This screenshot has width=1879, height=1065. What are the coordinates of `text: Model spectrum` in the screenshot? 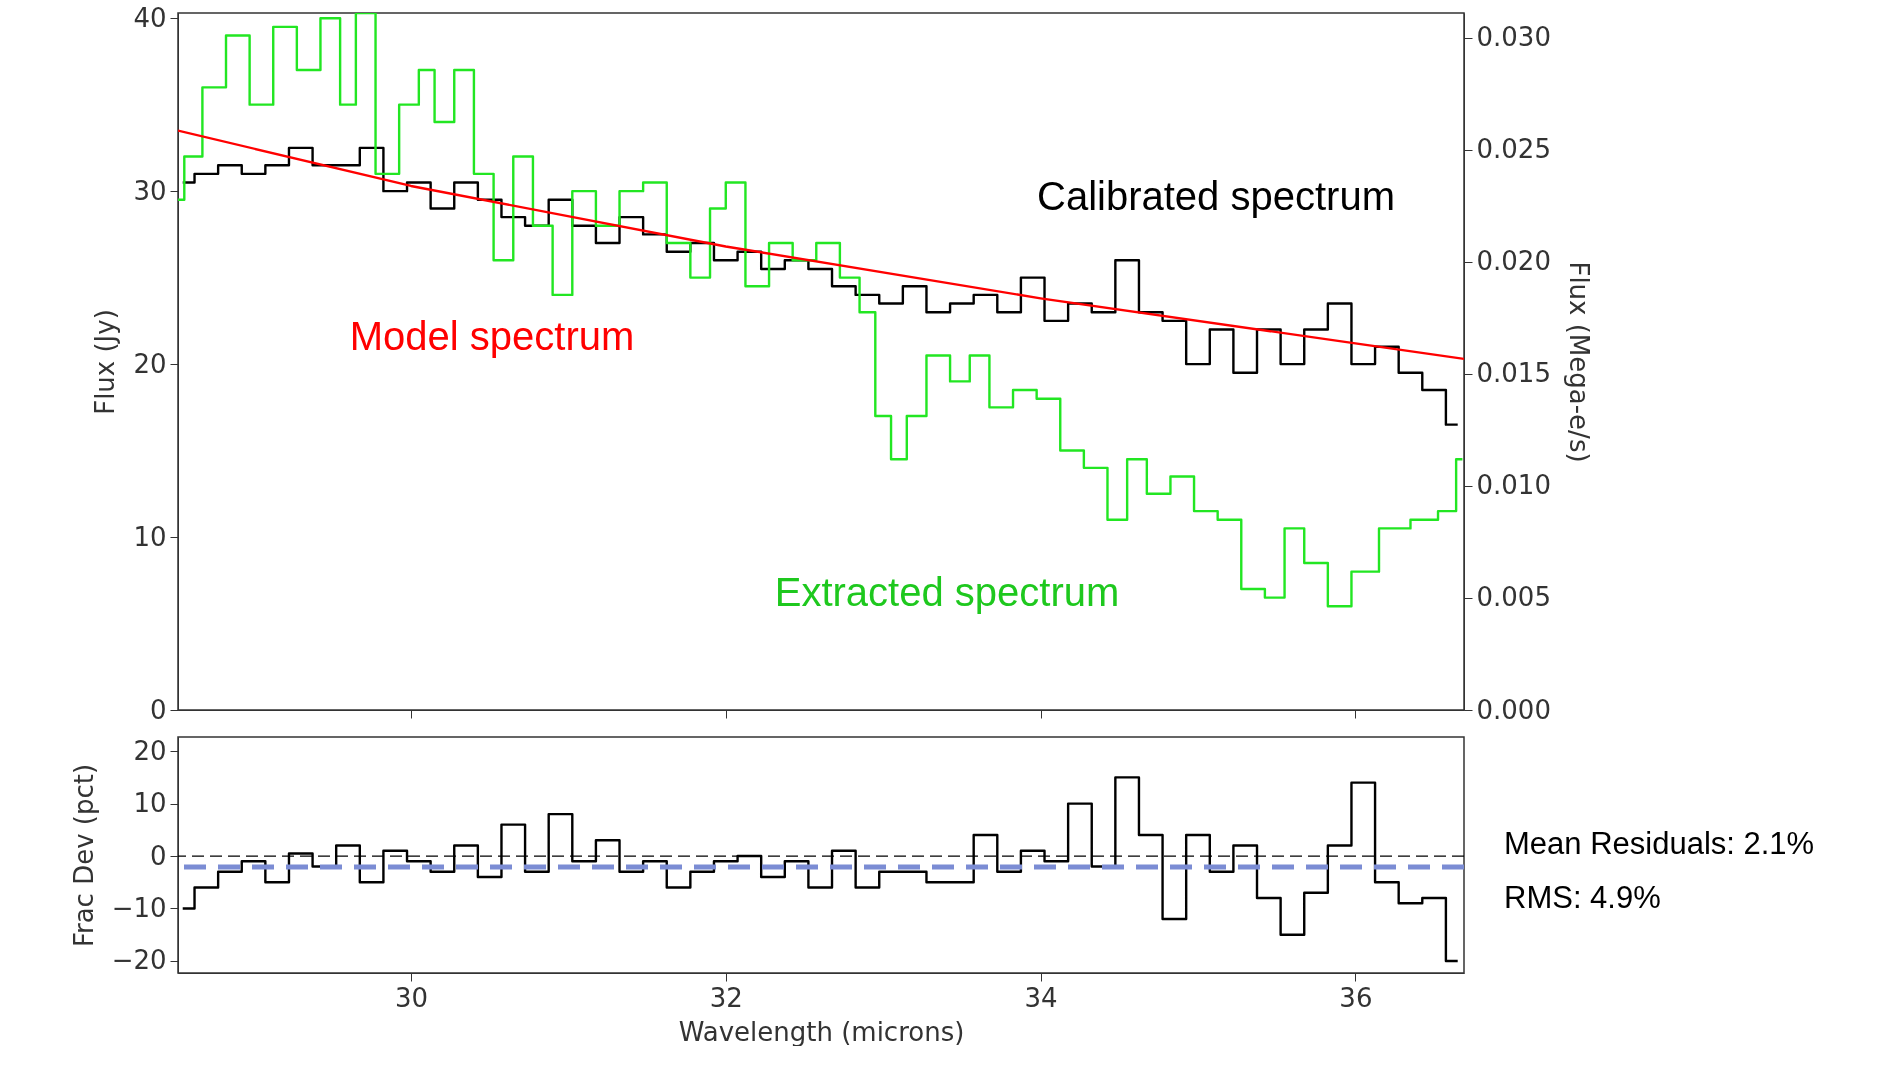 It's located at (492, 336).